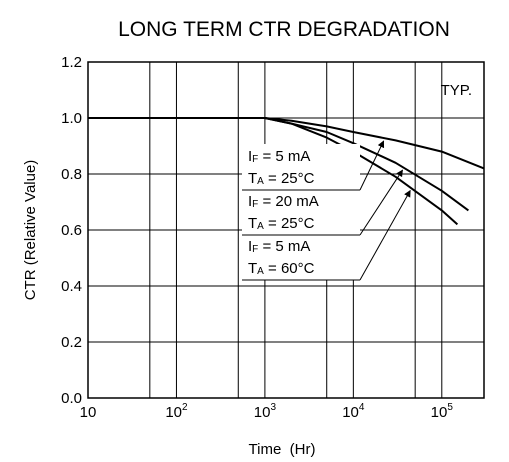 The width and height of the screenshot is (509, 462). I want to click on chart-title: LONG TERM CTR DEGRADATION, so click(284, 29).